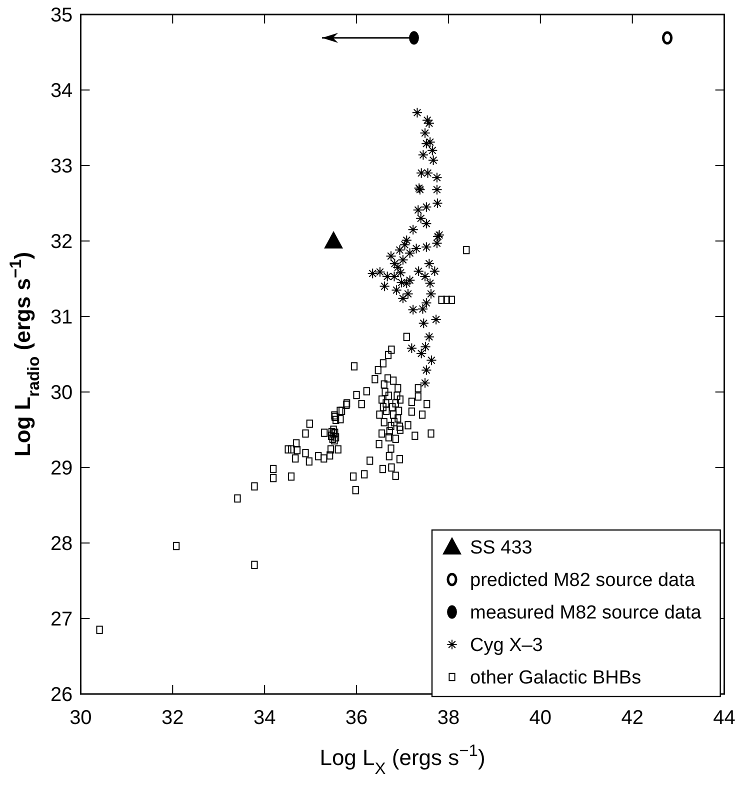 The height and width of the screenshot is (787, 736). I want to click on y-tick-label: 29, so click(61, 469).